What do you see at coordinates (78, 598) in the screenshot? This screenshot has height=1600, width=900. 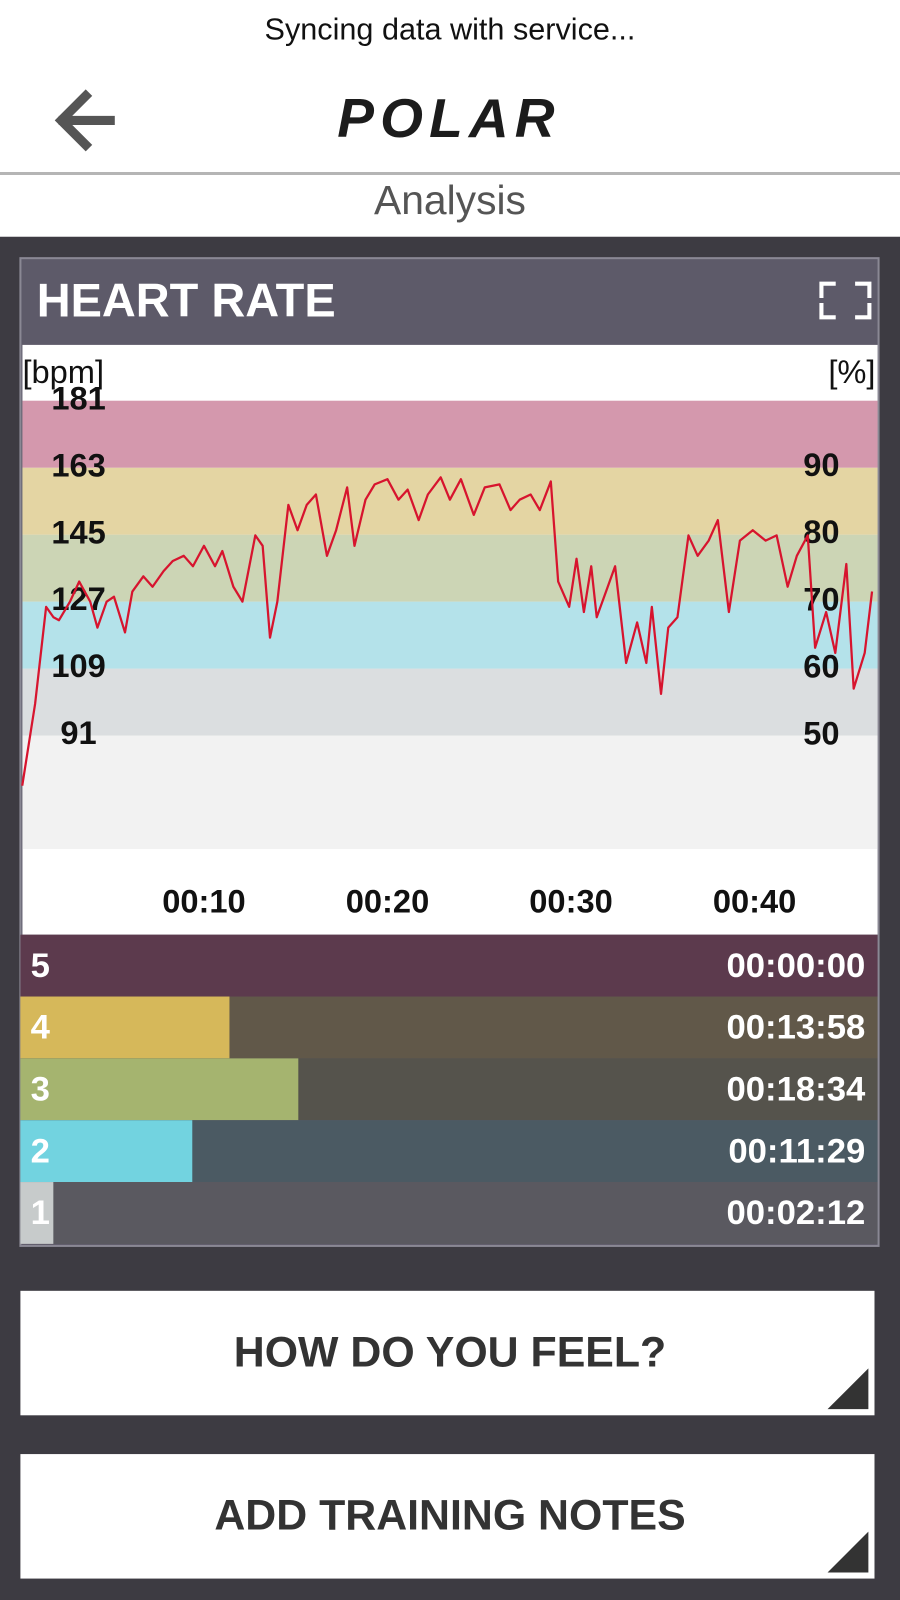 I see `y-tick-label: 127` at bounding box center [78, 598].